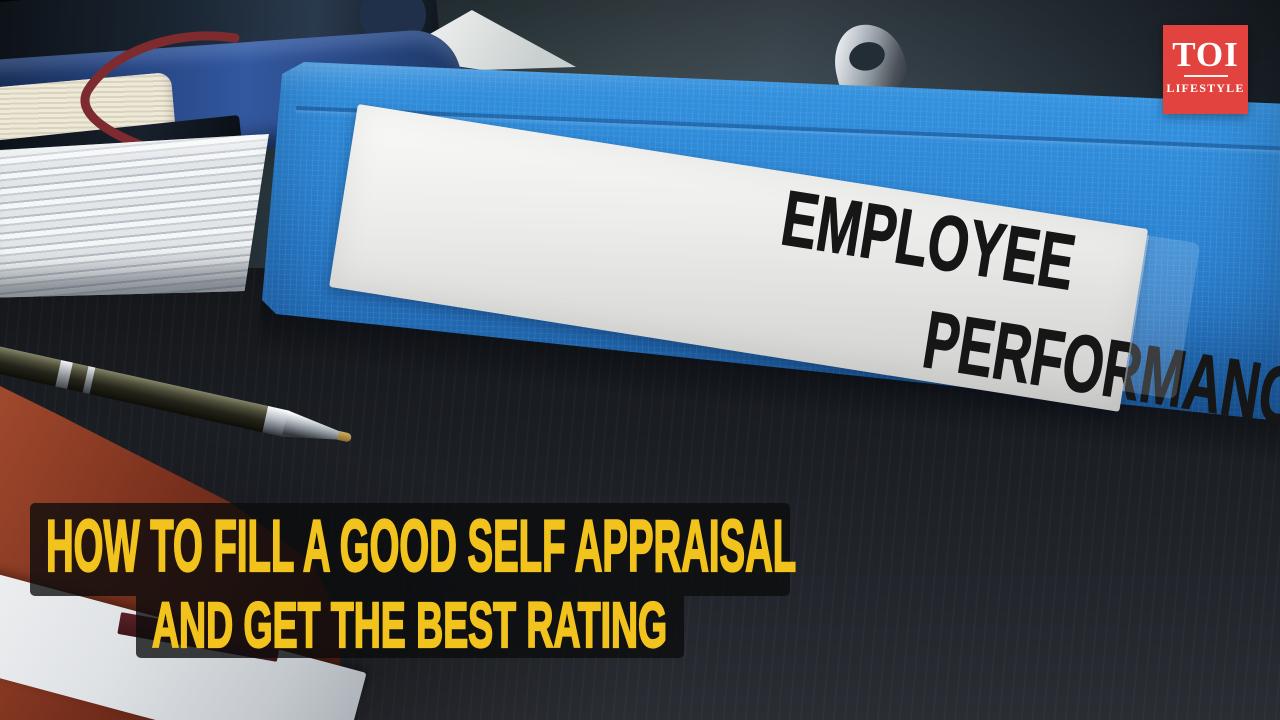 This screenshot has height=720, width=1280. I want to click on pen-tip, so click(345, 436).